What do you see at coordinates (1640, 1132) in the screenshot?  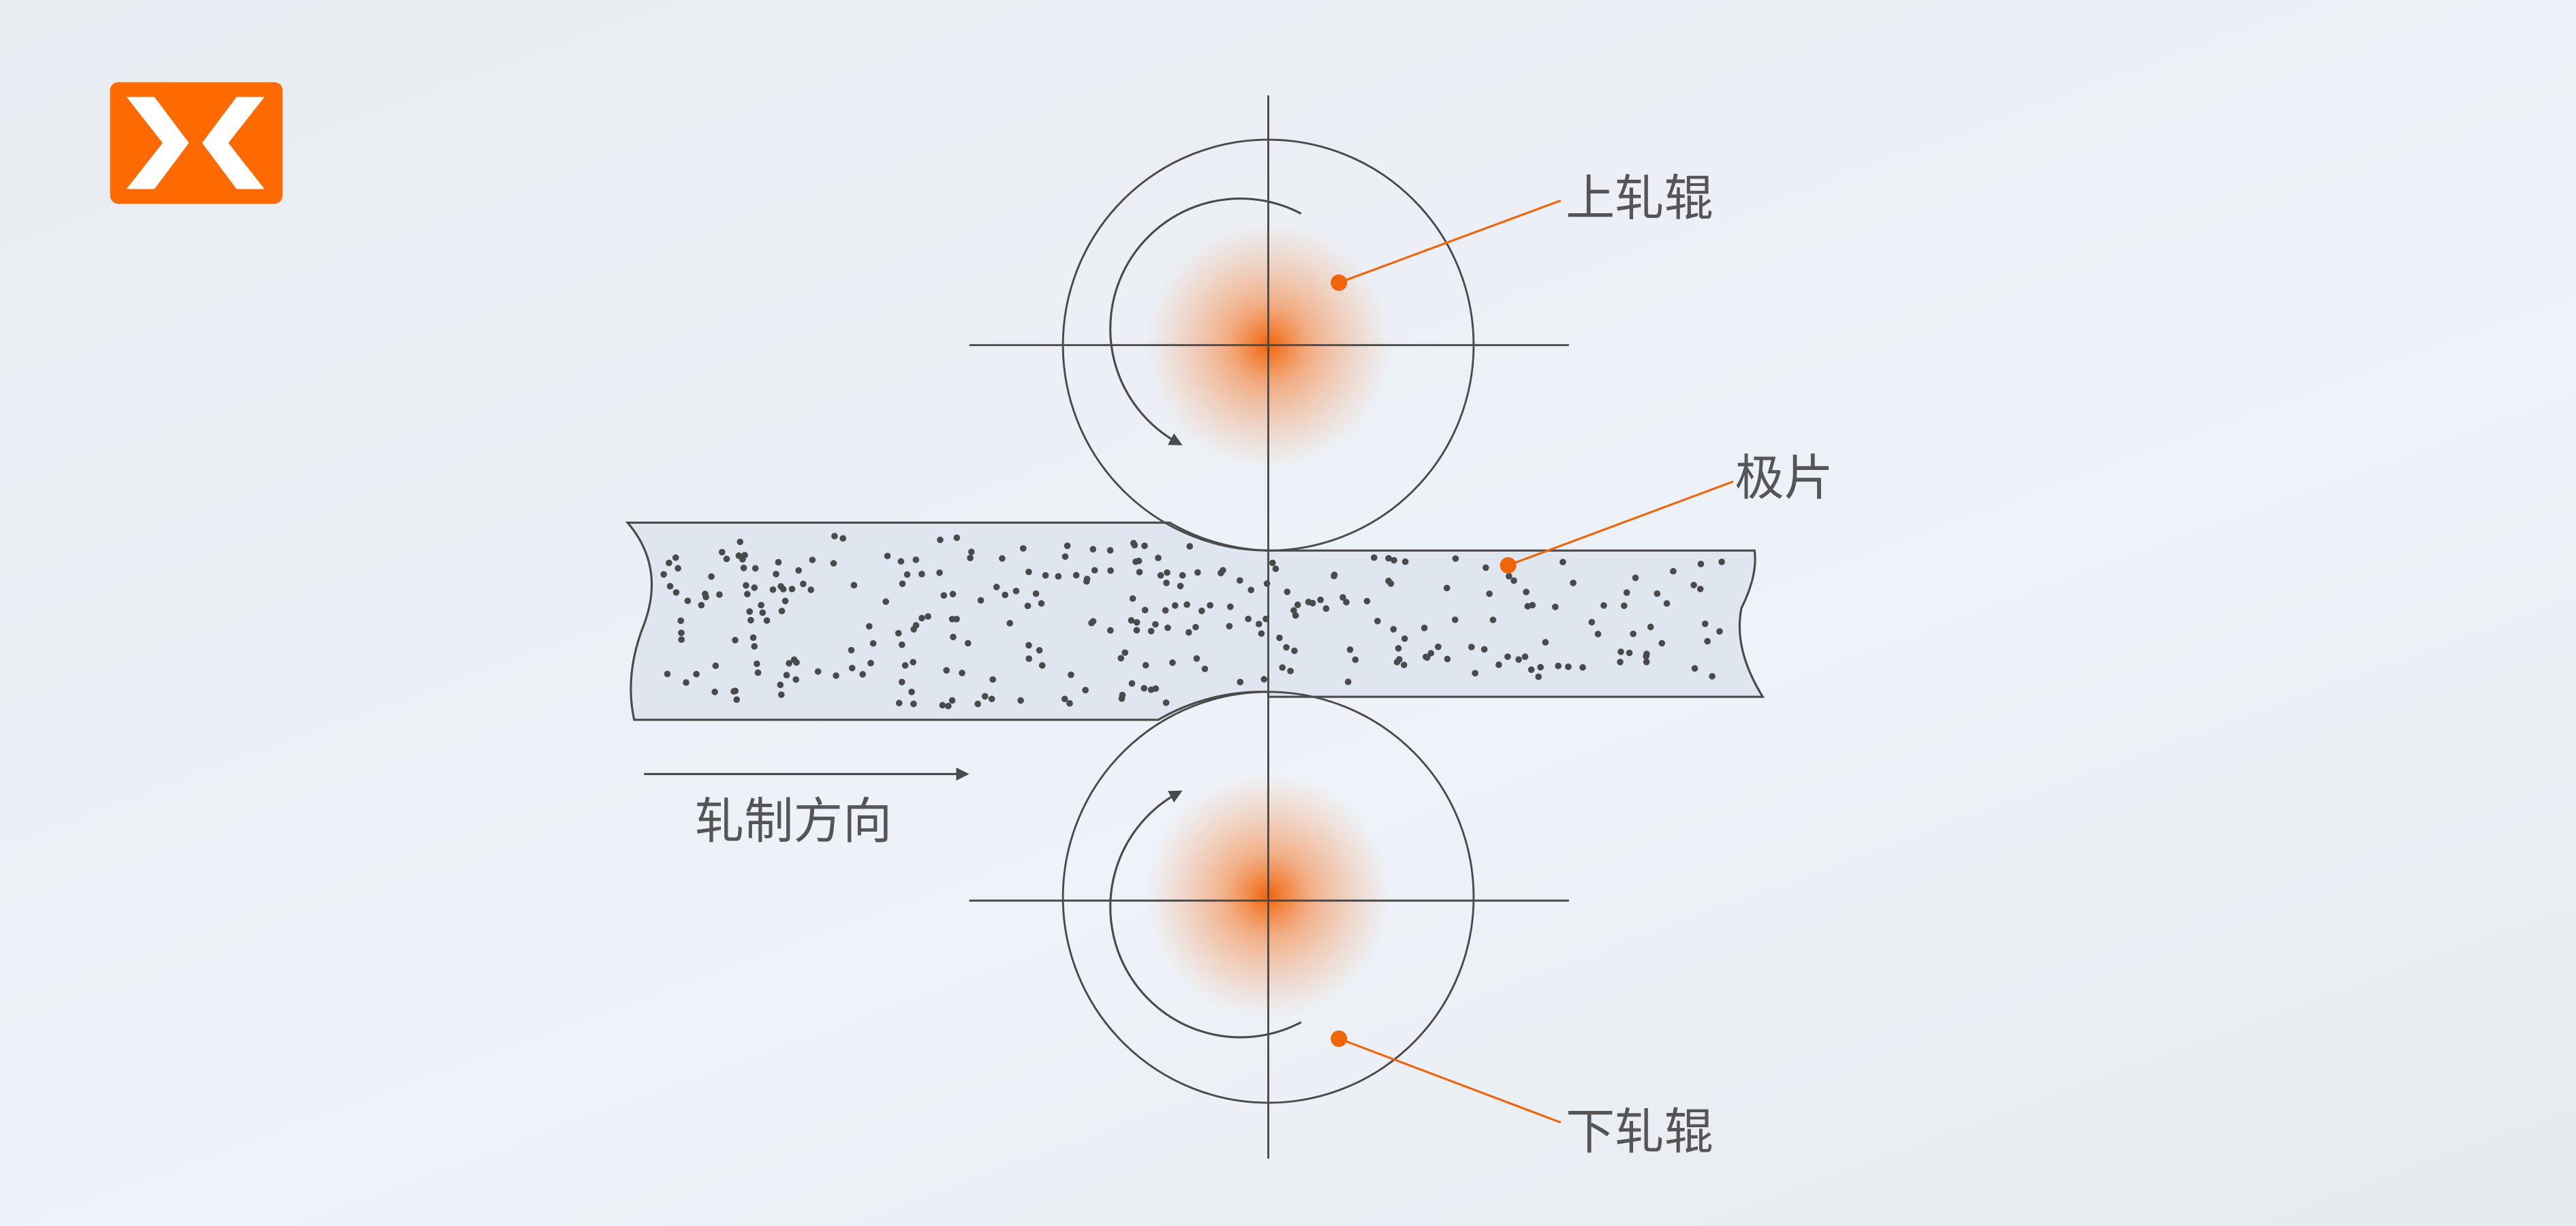 I see `lower-roll-label: 下轧辊` at bounding box center [1640, 1132].